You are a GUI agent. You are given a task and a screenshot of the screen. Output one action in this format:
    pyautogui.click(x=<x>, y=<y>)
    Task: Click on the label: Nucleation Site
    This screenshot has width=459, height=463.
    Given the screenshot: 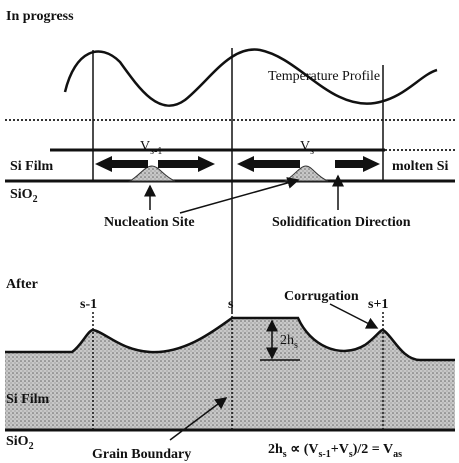 What is the action you would take?
    pyautogui.click(x=149, y=222)
    